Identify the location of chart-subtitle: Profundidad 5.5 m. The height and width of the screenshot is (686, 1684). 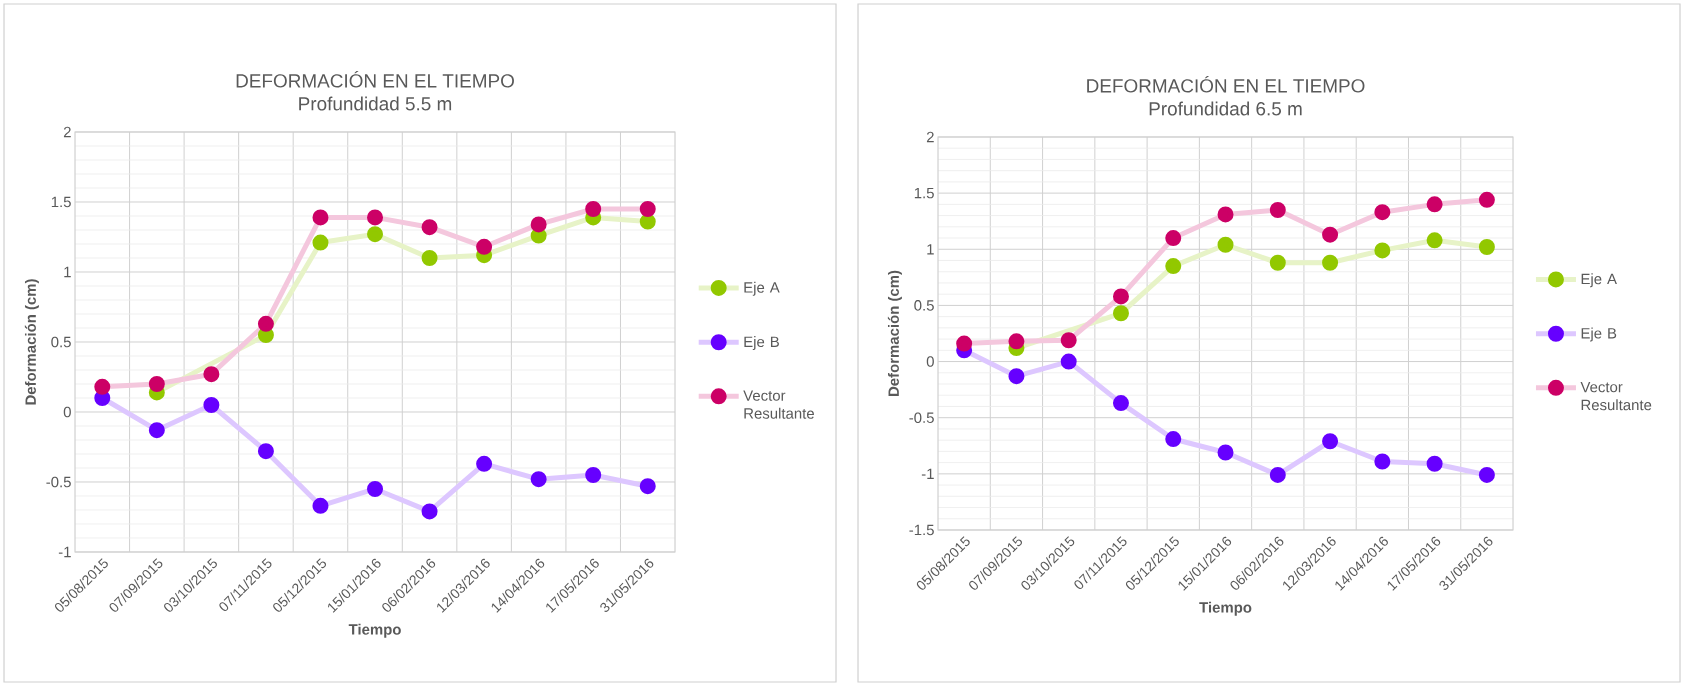
(375, 103).